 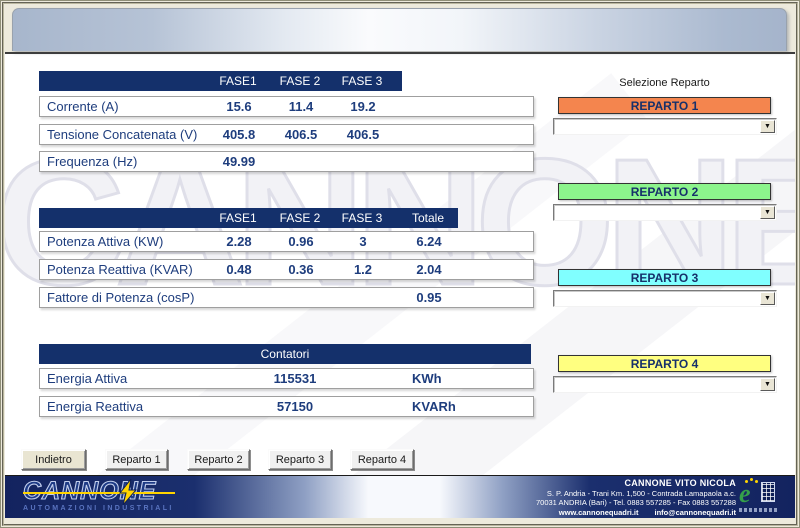 I want to click on lightning-bolt-icon, so click(x=128, y=492).